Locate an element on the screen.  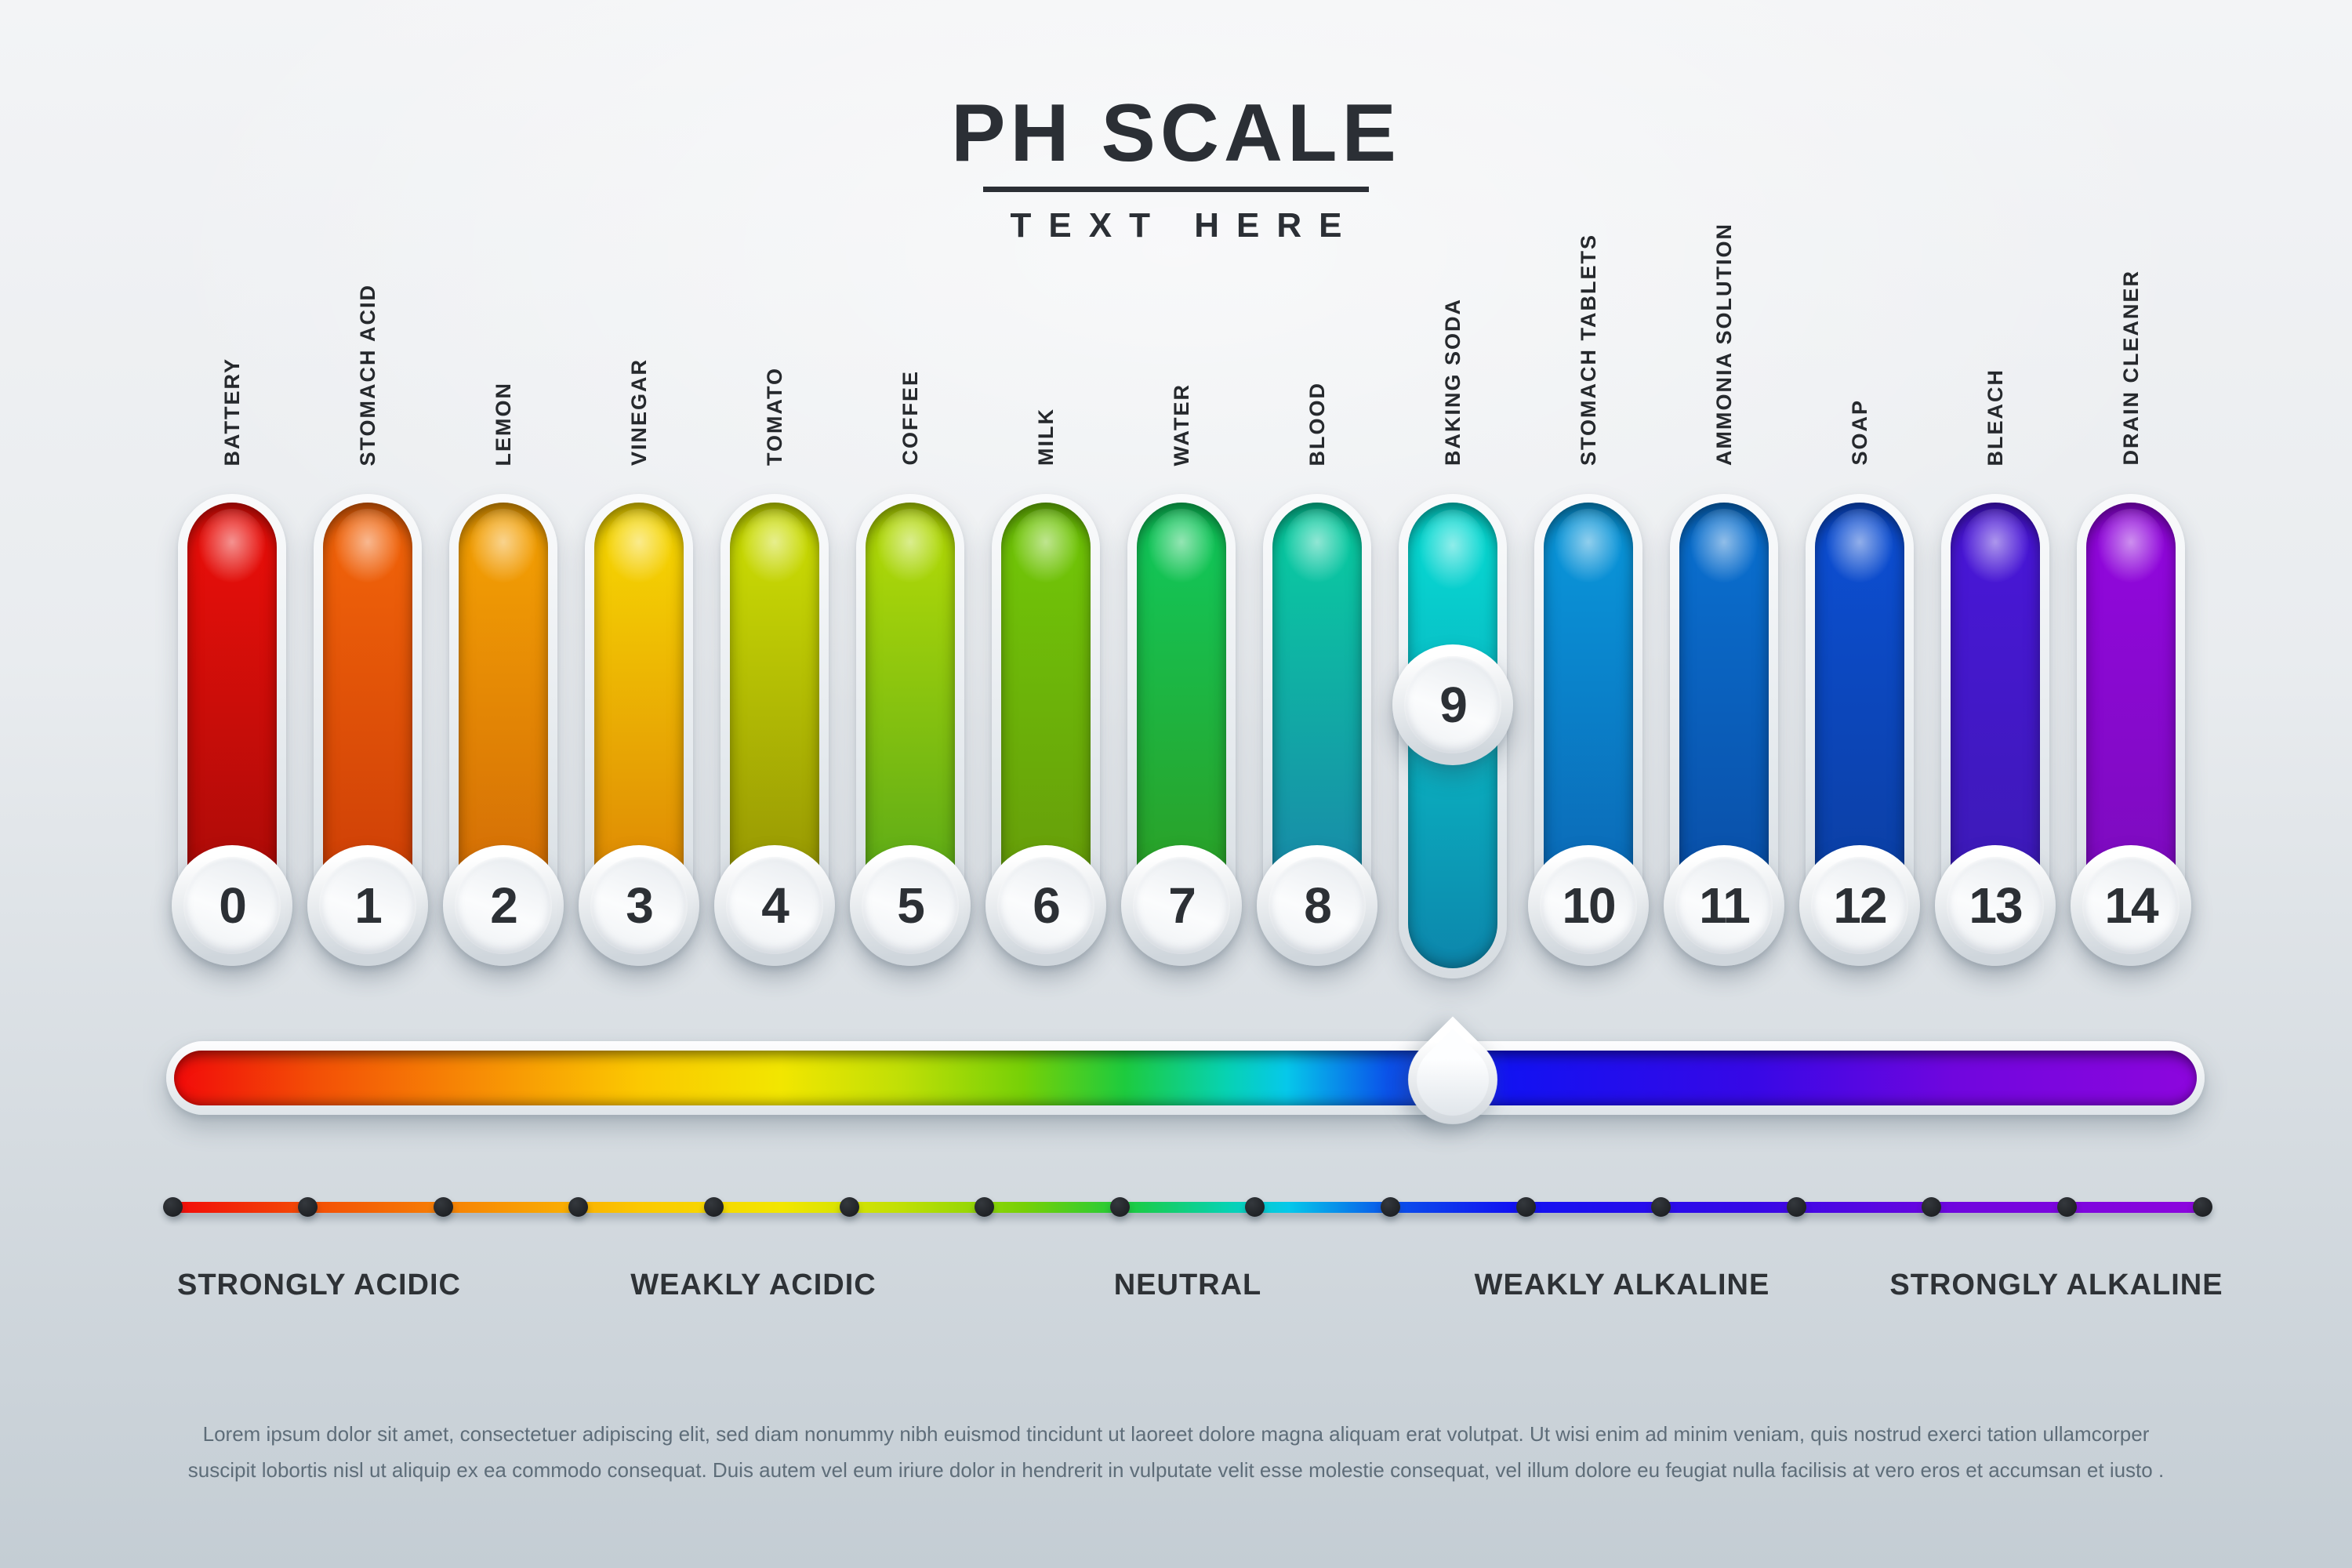
ph-bar-number: 9 is located at coordinates (1453, 705).